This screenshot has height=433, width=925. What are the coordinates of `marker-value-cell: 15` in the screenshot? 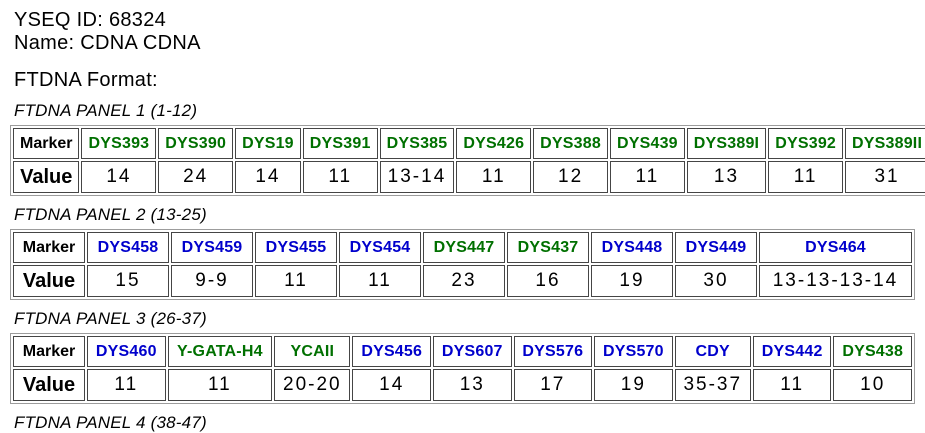 It's located at (128, 281).